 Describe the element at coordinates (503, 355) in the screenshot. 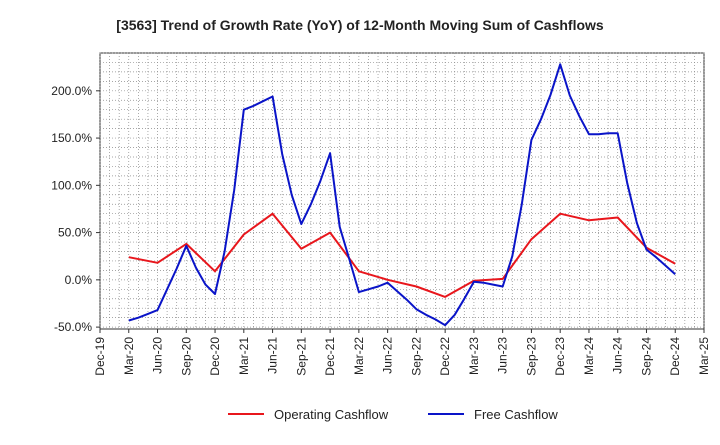

I see `x-tick-label: Jun-23` at that location.